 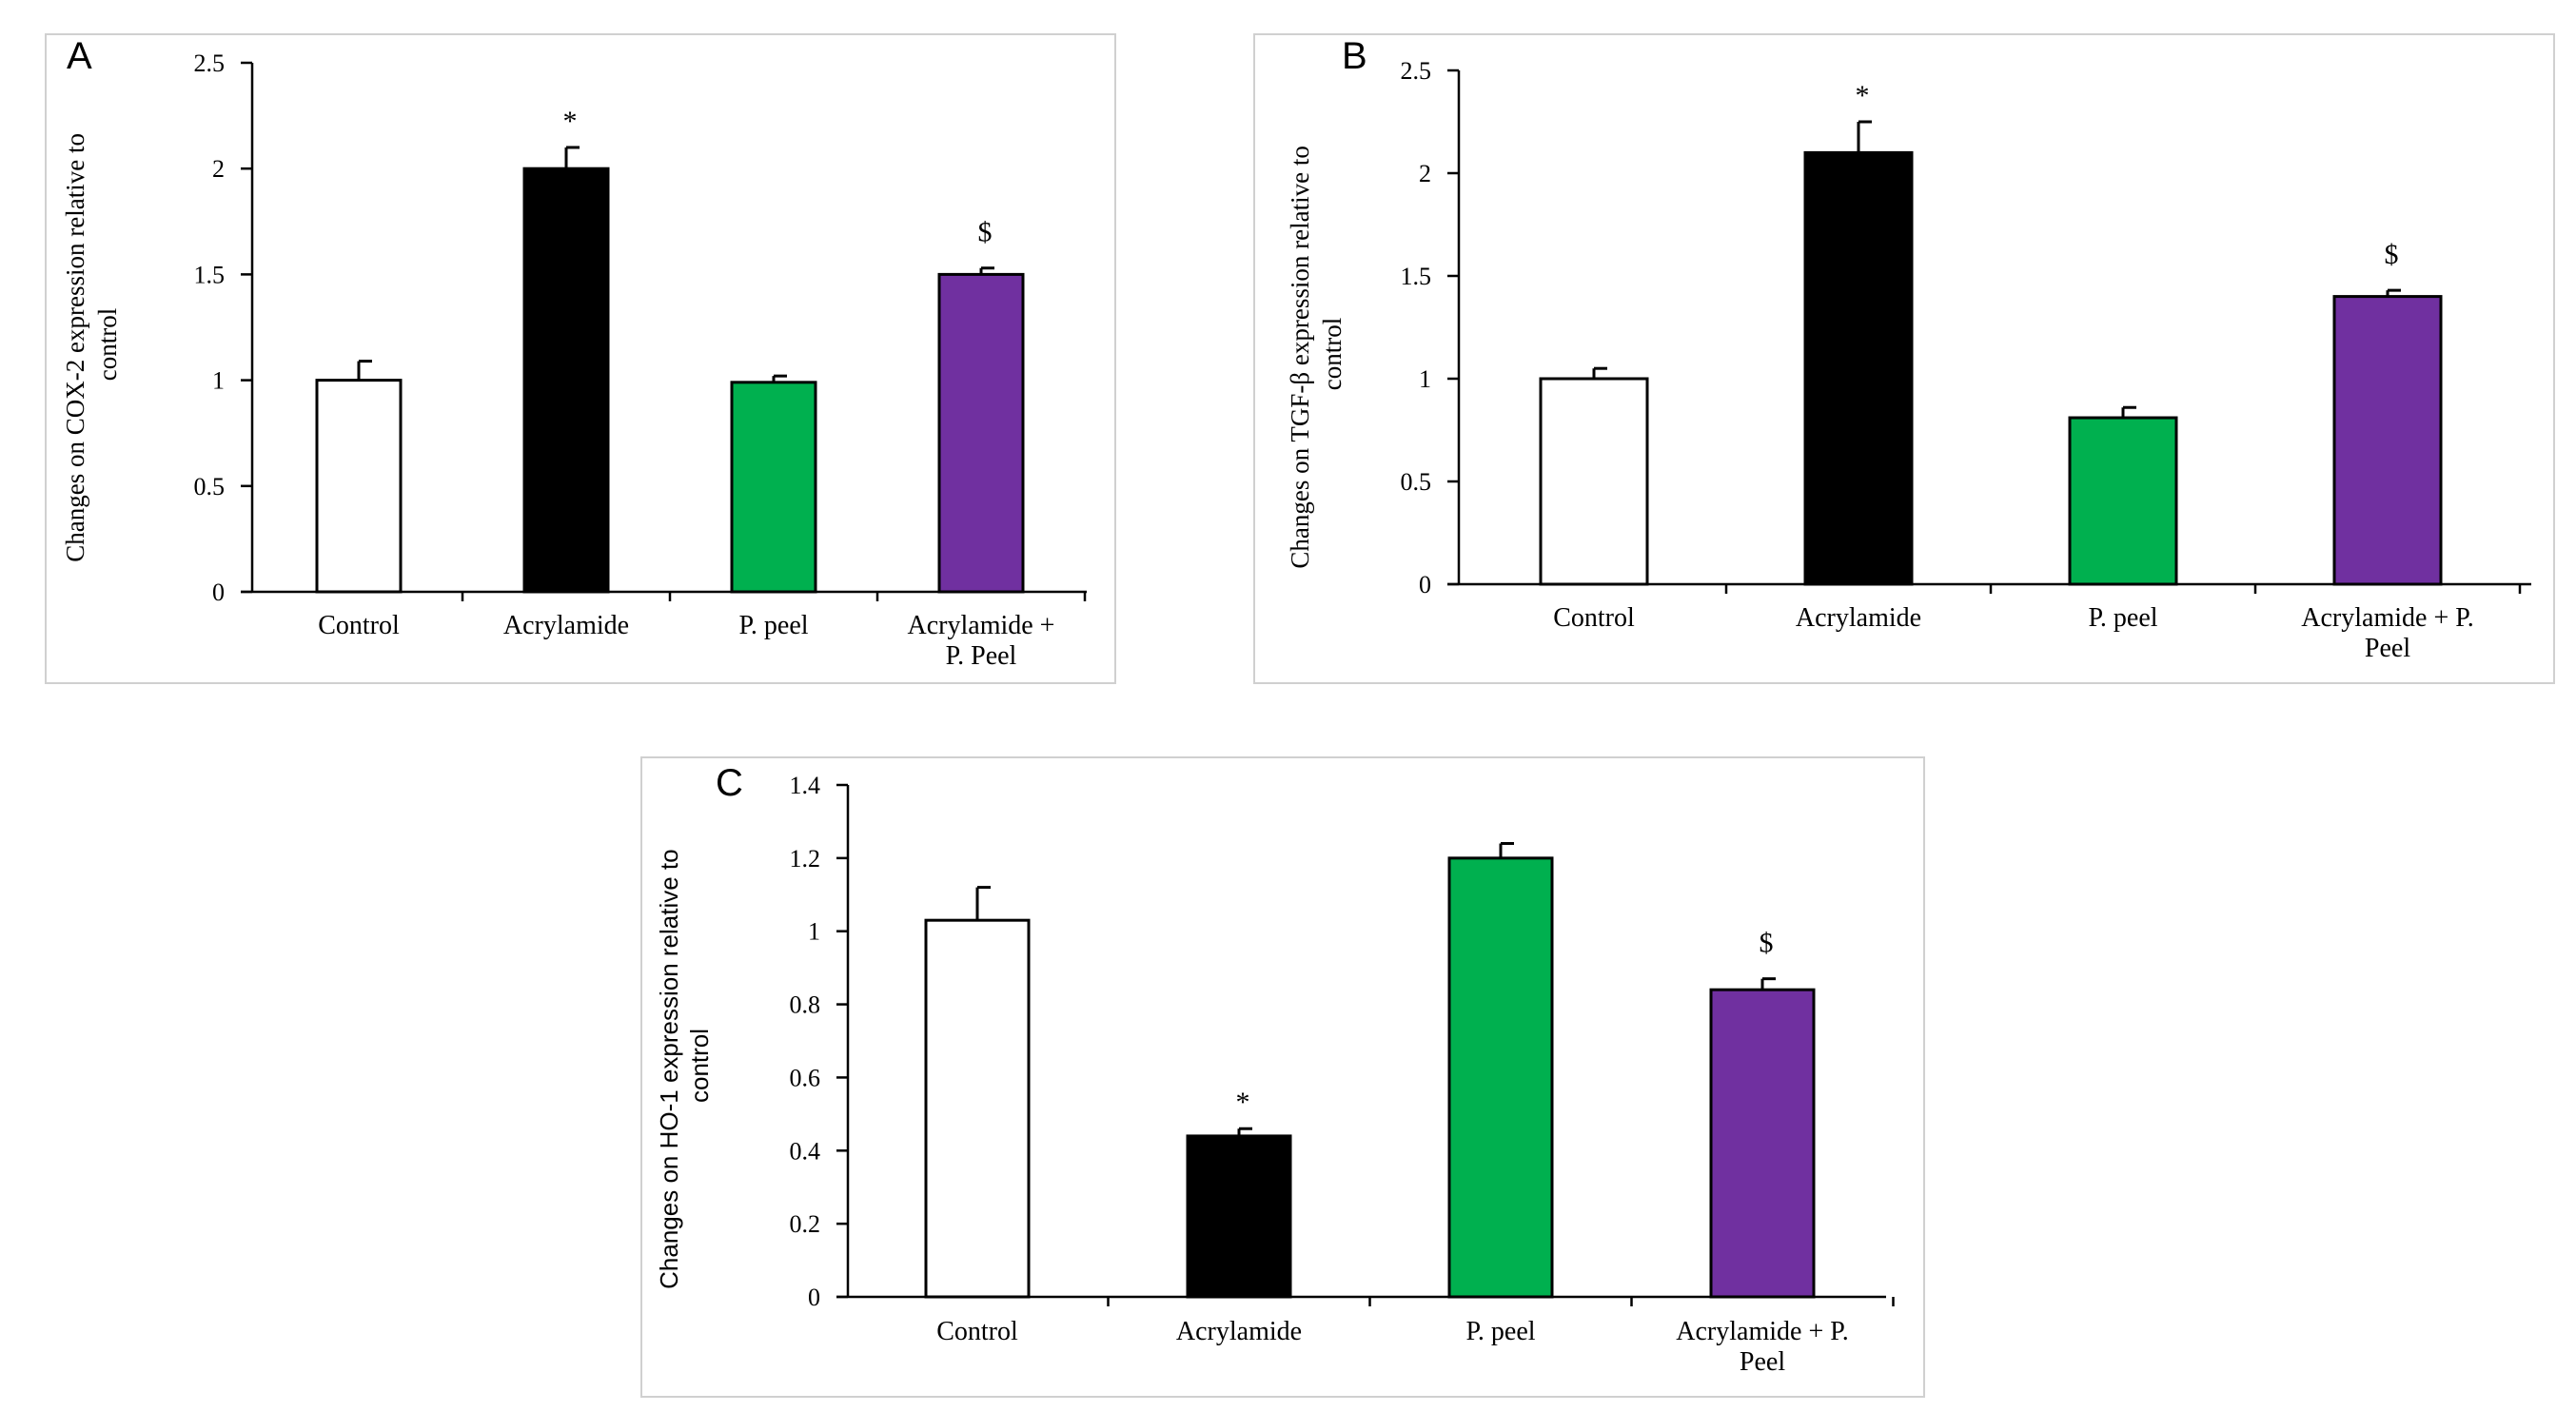 I want to click on panel-b-category-label: Acrylamide, so click(x=1858, y=618).